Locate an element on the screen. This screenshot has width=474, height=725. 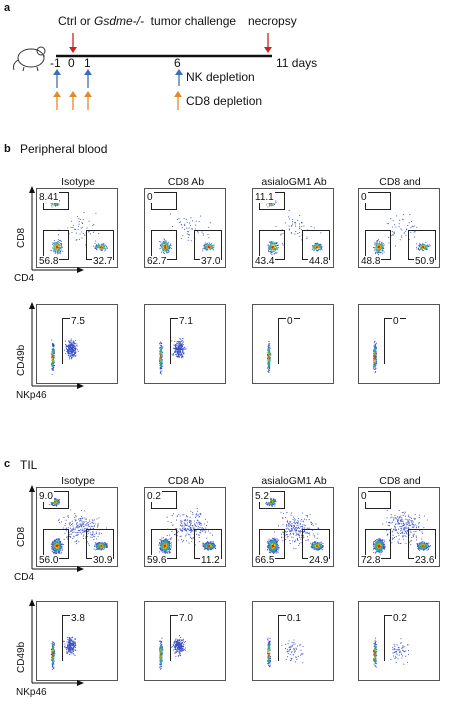
panel_b-col-title-1: CD8 Ab is located at coordinates (186, 182).